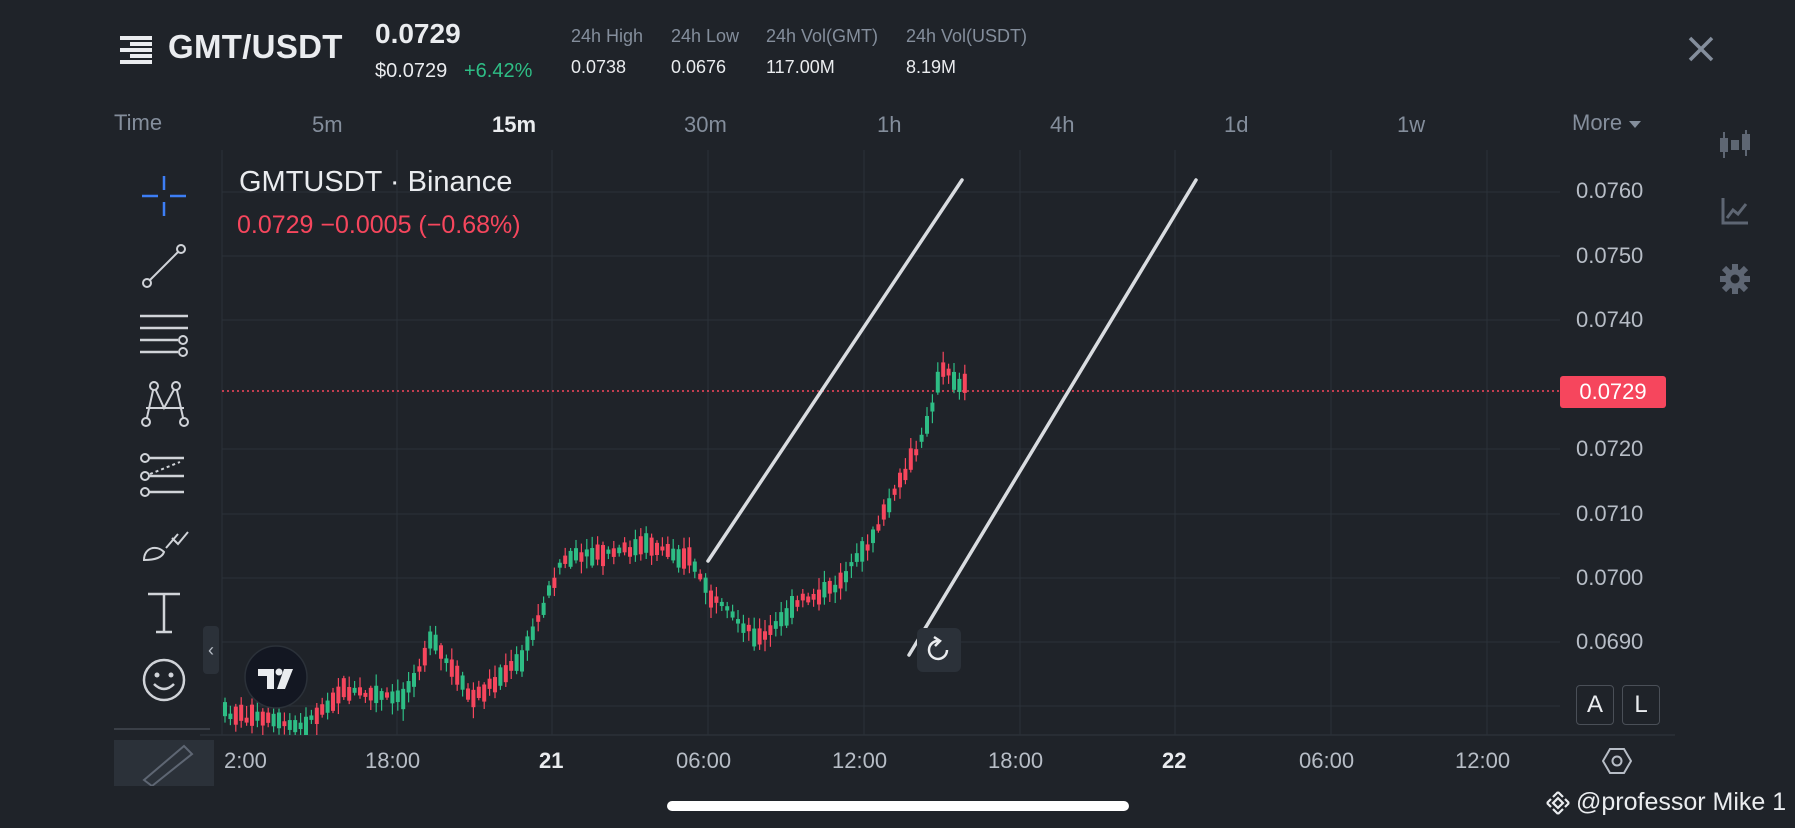  I want to click on horizontal-lines-icon, so click(164, 334).